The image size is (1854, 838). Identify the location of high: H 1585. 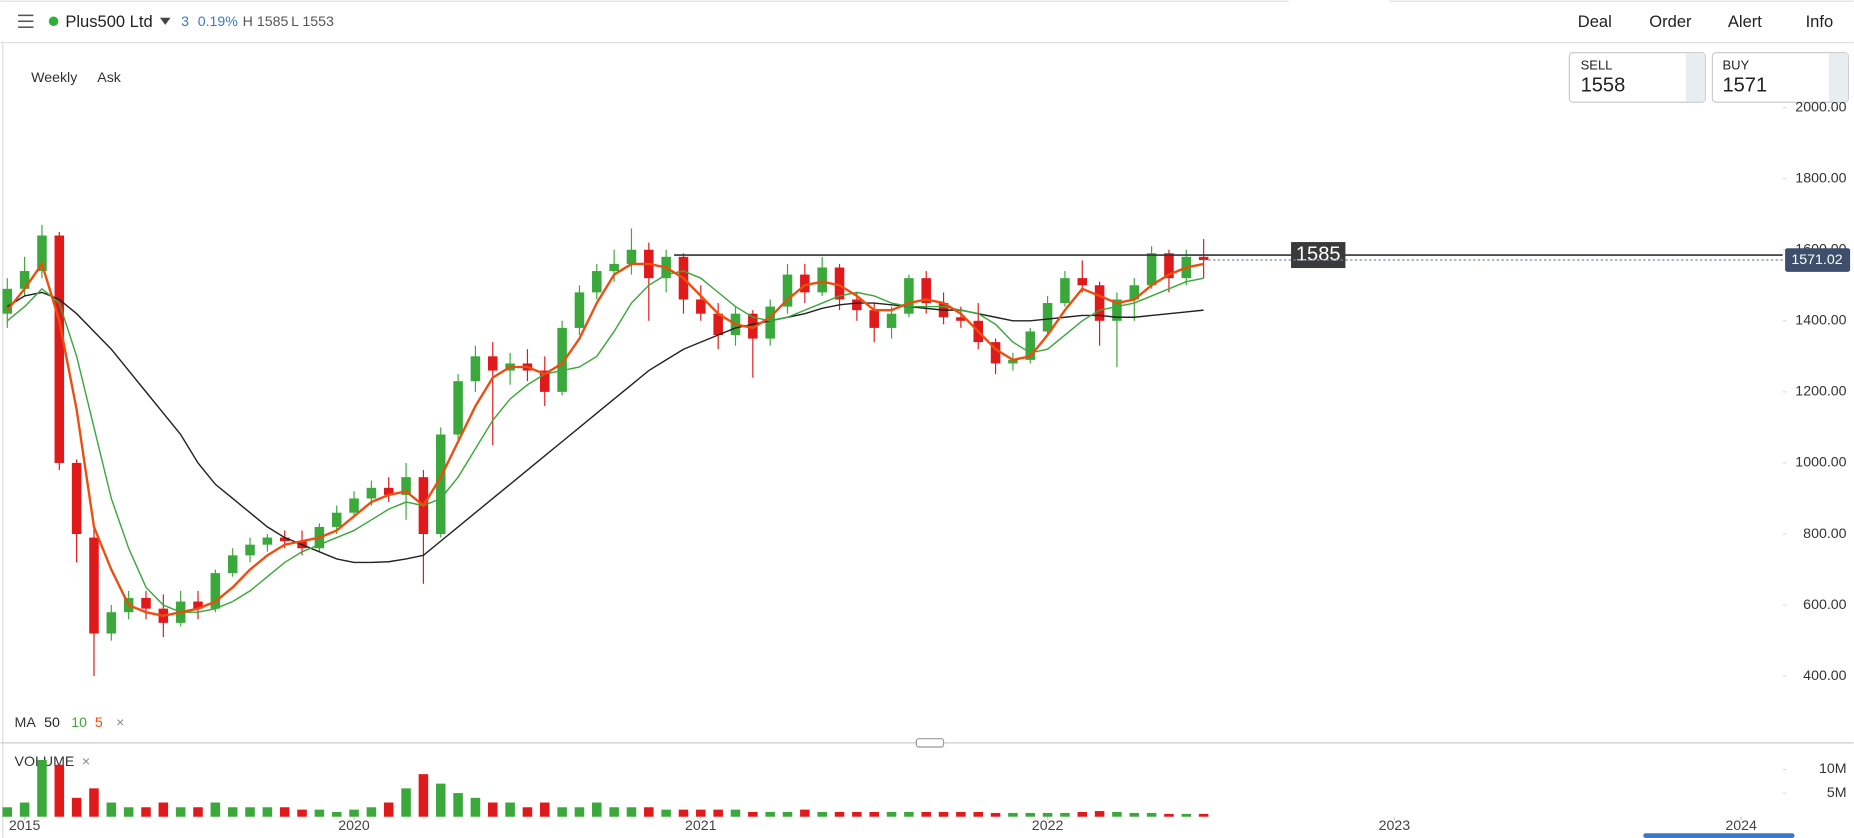
(266, 22).